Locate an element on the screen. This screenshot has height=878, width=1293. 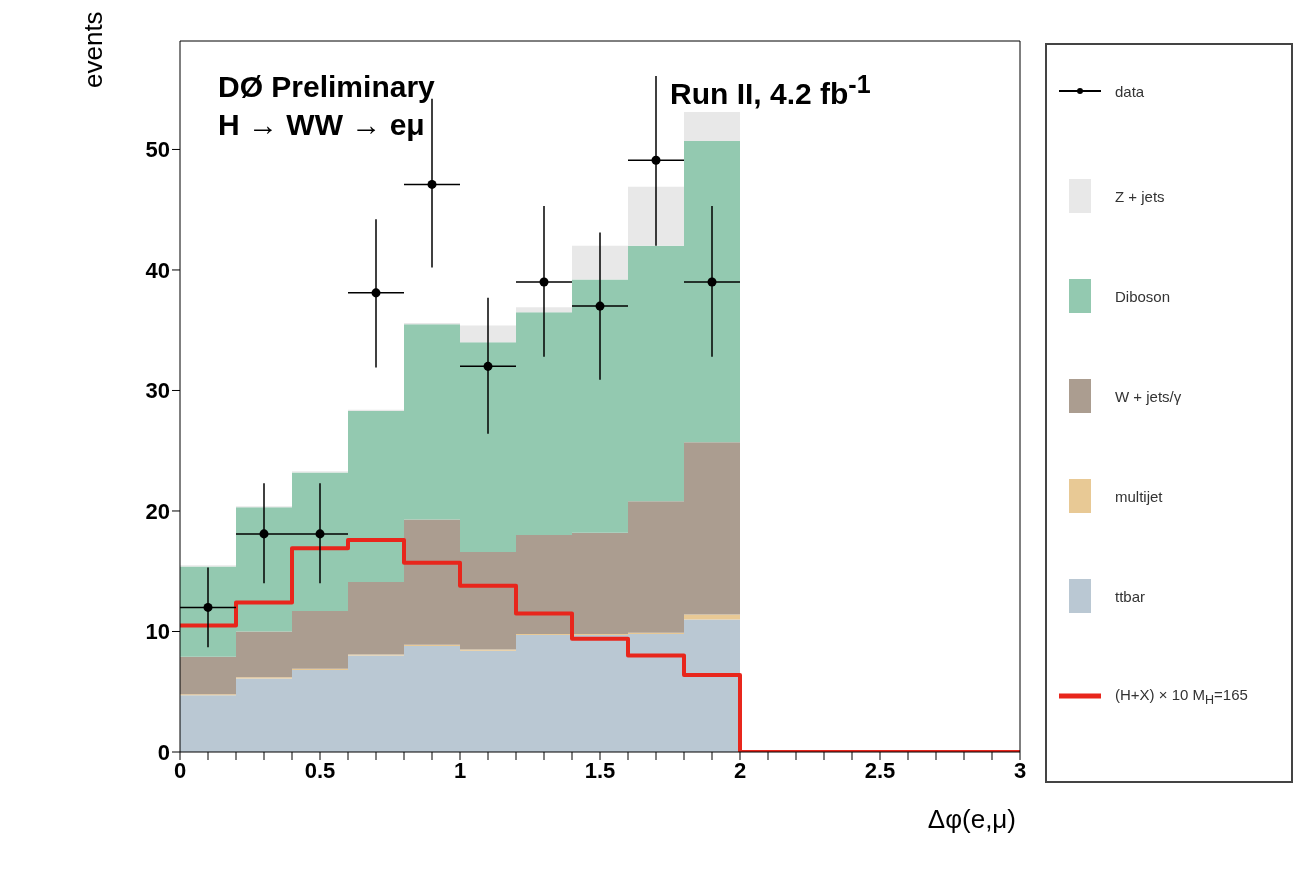
legend-label: Diboson is located at coordinates (1143, 296).